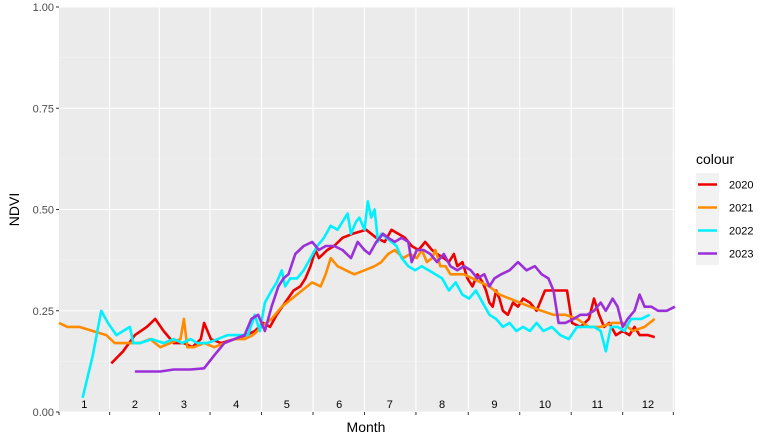 The image size is (773, 442). I want to click on y-tick-label: 0.00, so click(43, 413).